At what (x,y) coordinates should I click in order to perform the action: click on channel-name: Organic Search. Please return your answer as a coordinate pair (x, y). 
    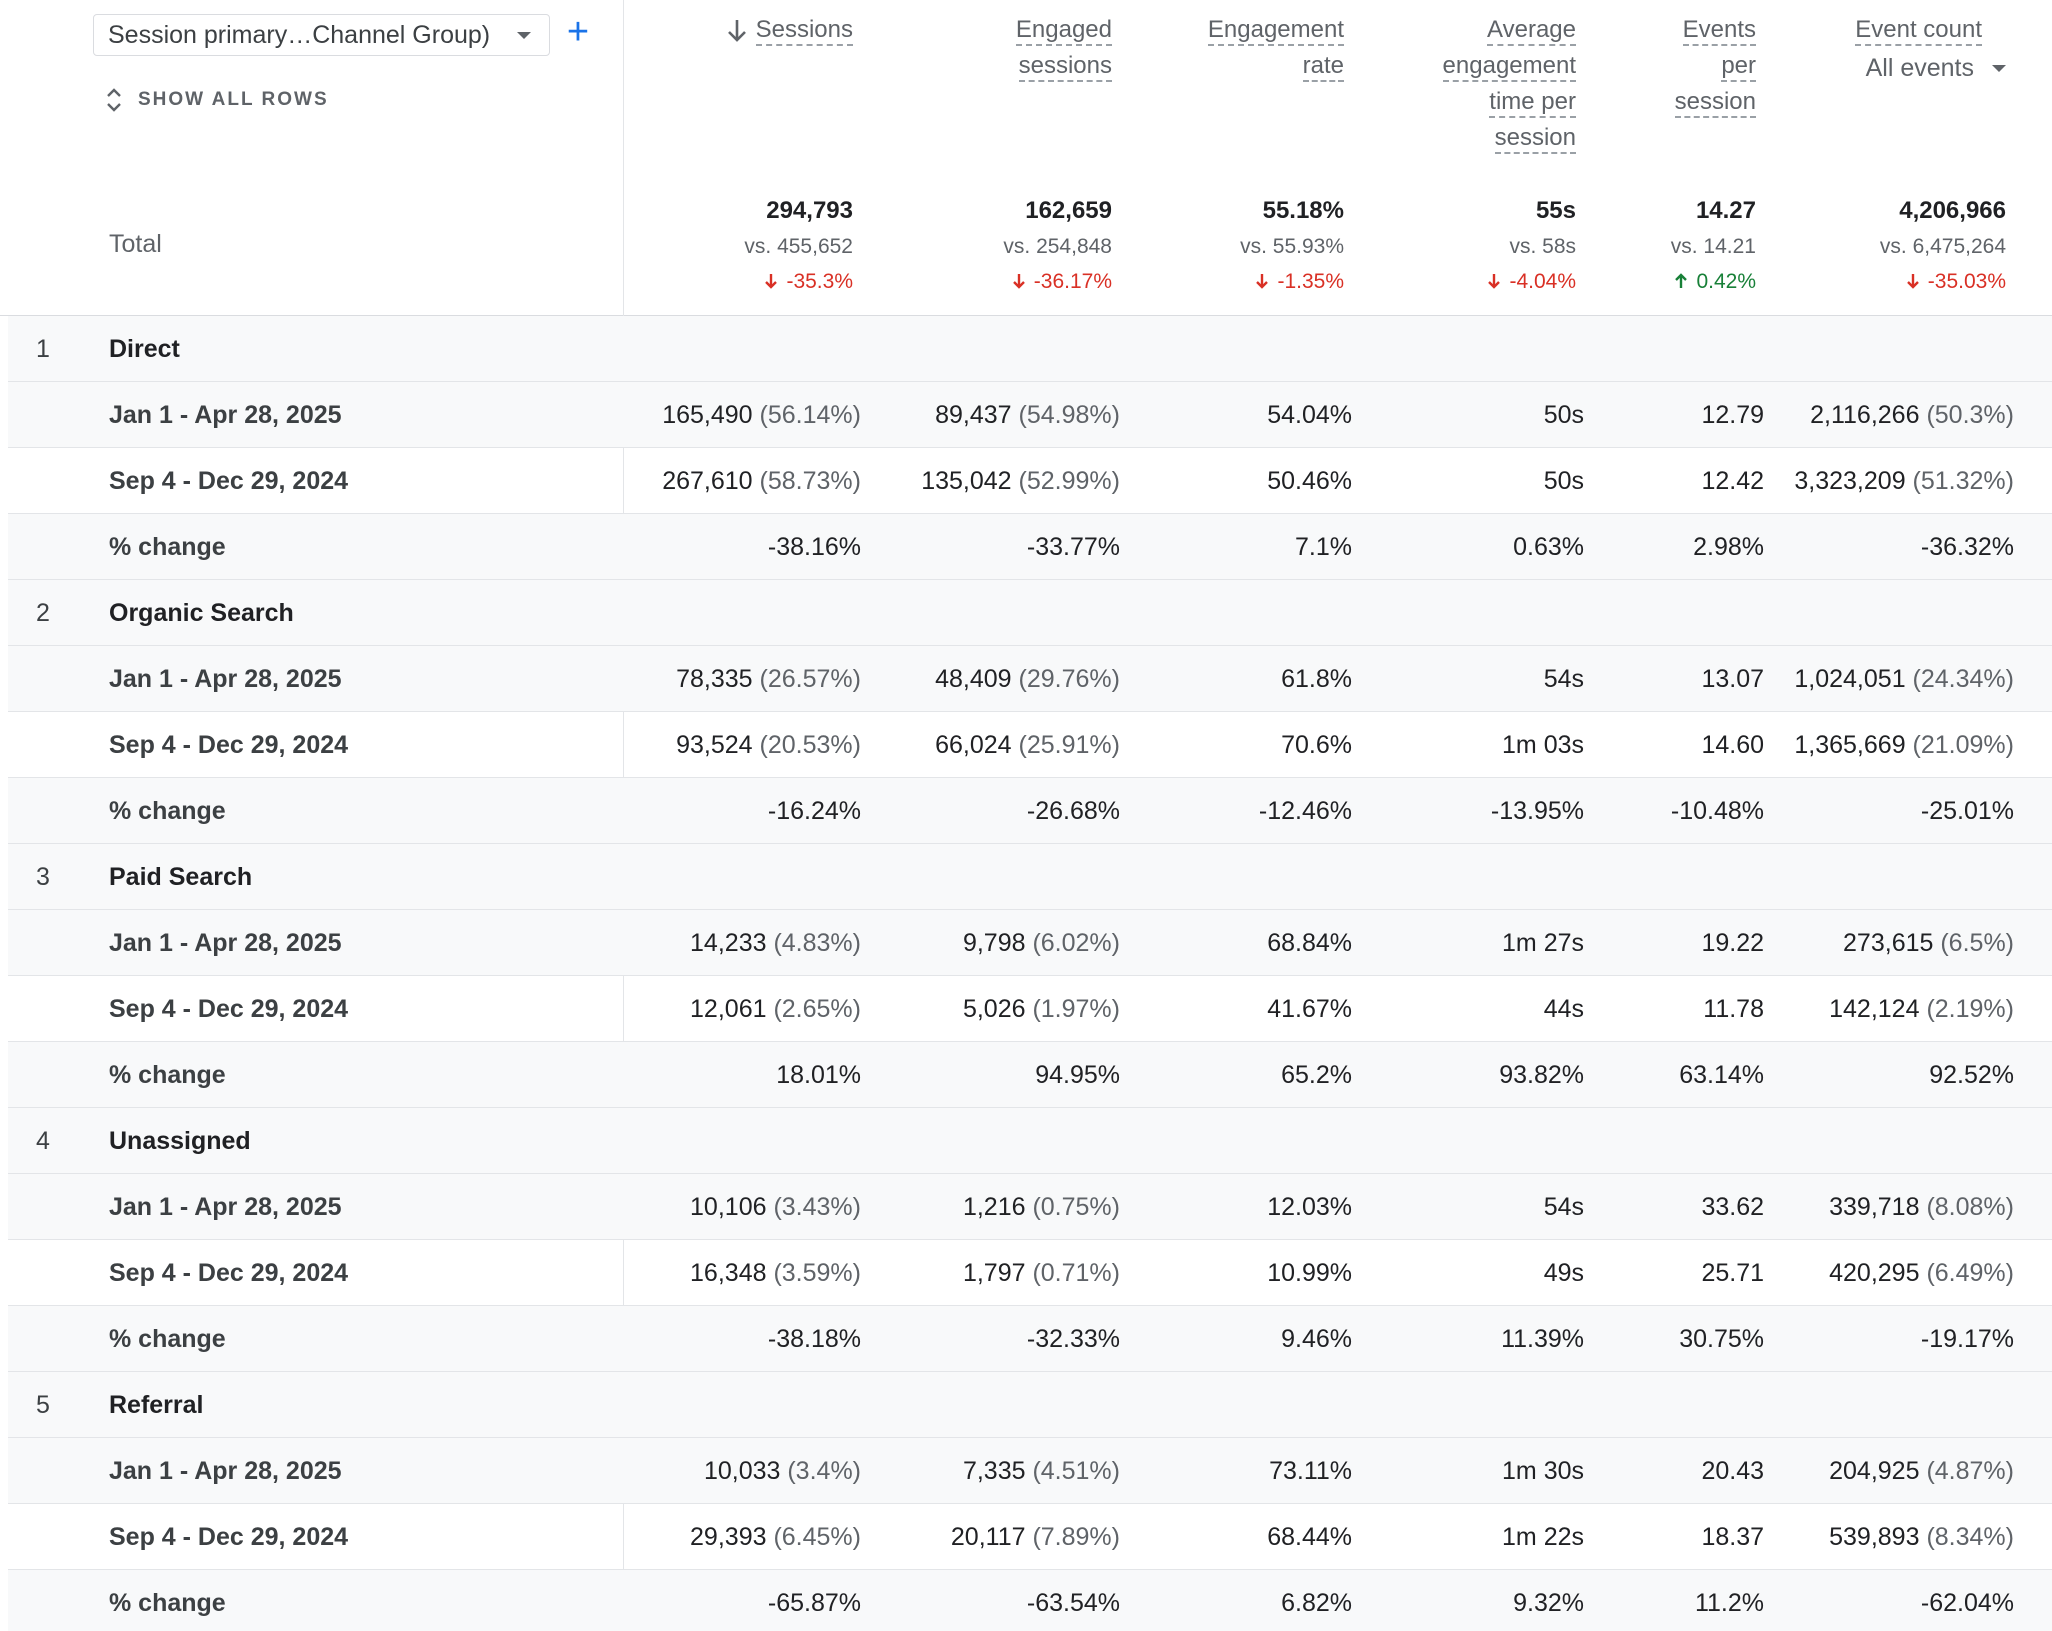
    Looking at the image, I should click on (201, 613).